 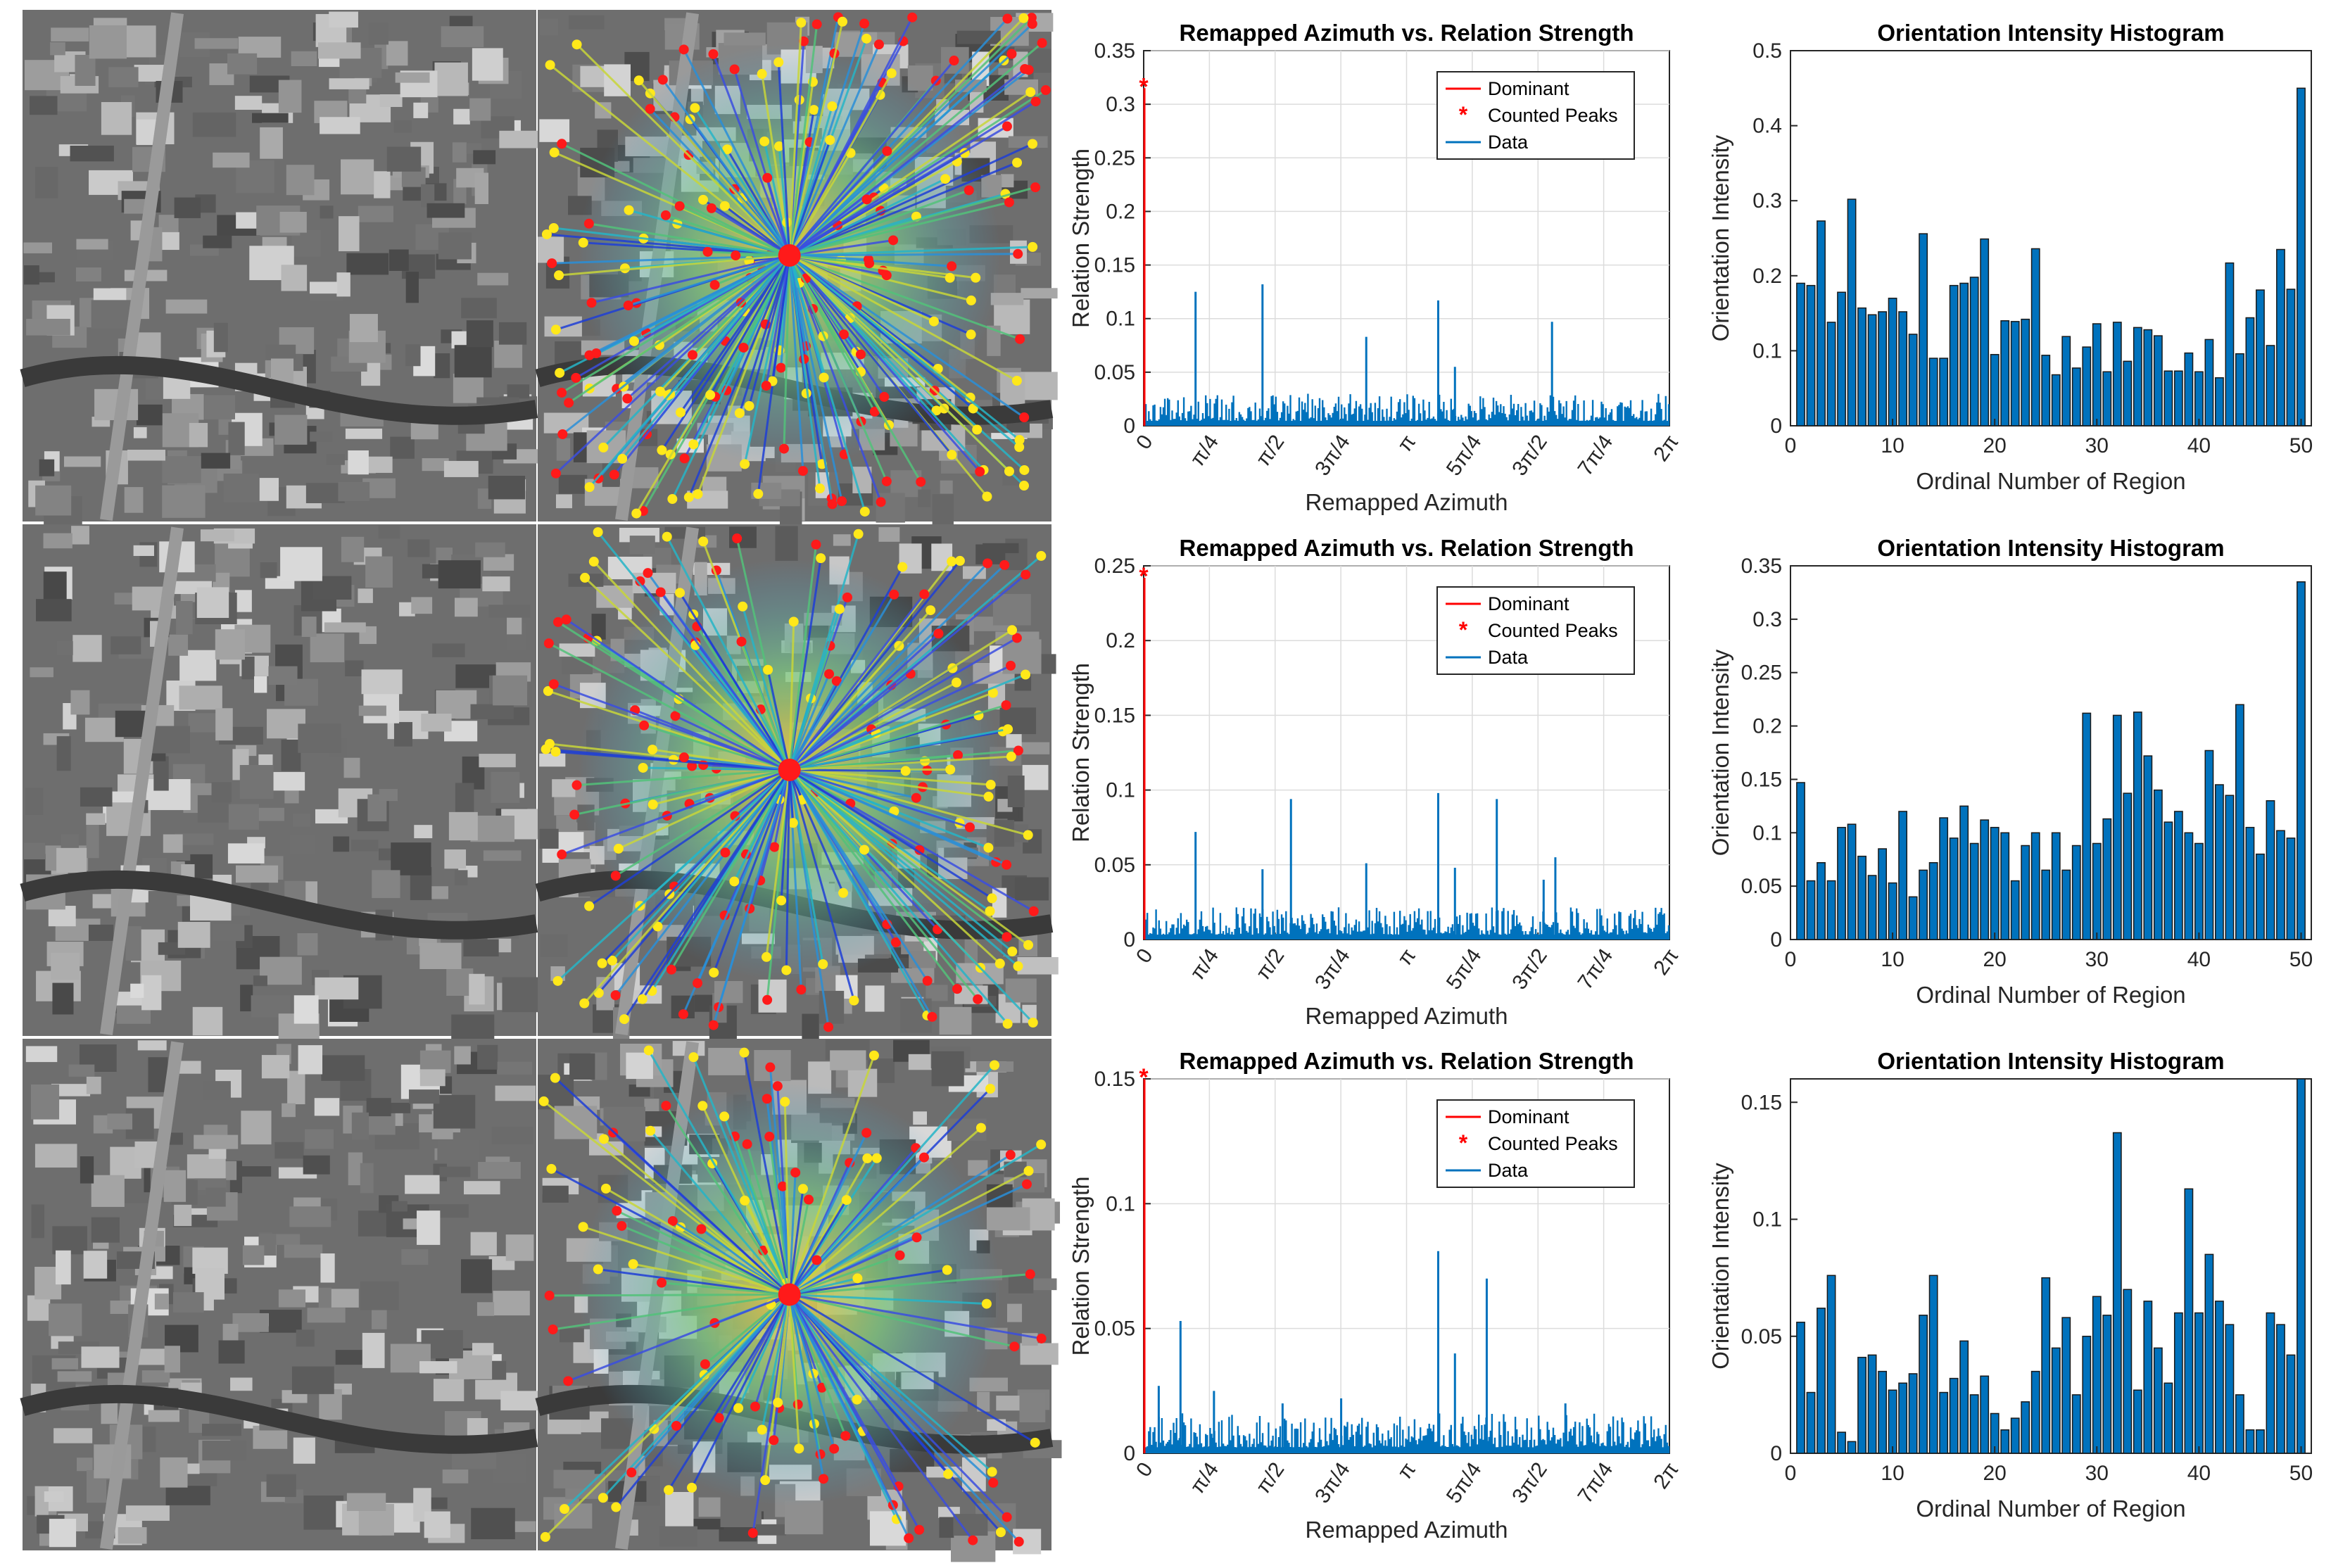 I want to click on x-tick-label: 30, so click(x=2097, y=959).